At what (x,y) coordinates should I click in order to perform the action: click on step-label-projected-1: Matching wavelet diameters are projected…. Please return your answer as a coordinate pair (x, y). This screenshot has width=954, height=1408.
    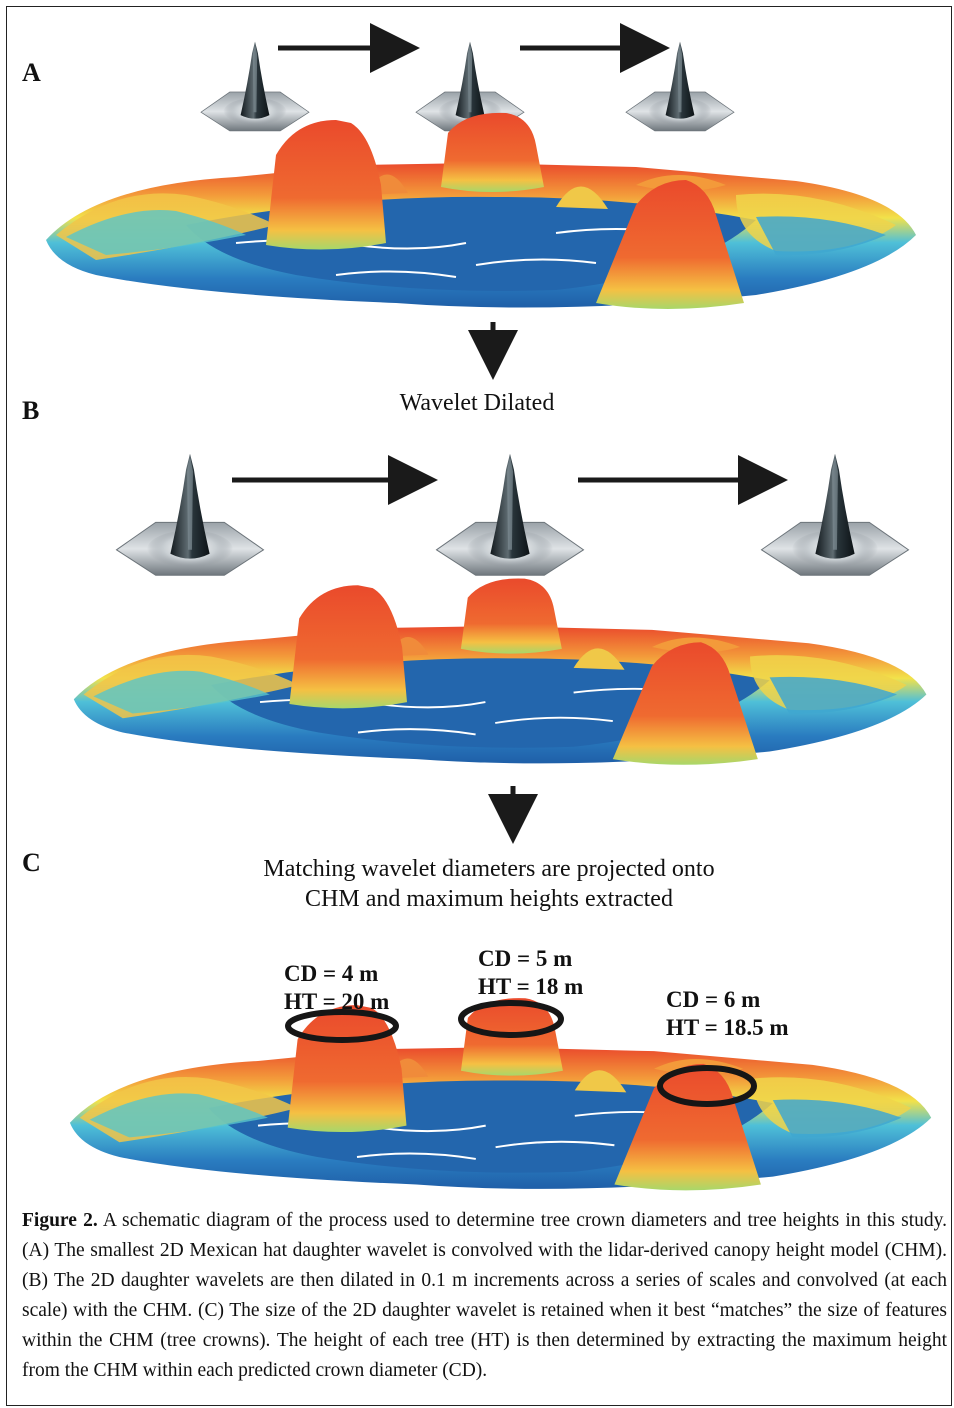
    Looking at the image, I should click on (489, 869).